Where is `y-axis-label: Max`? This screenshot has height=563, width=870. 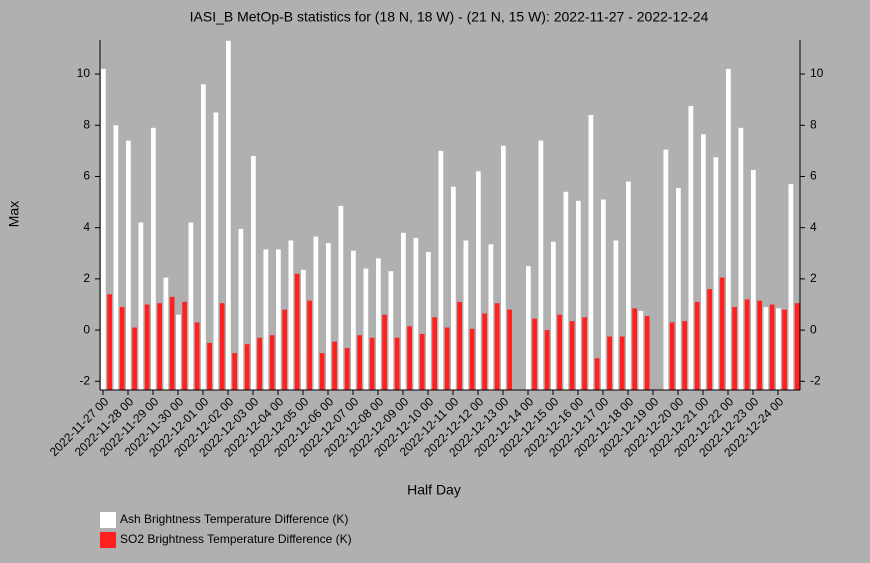 y-axis-label: Max is located at coordinates (14, 214).